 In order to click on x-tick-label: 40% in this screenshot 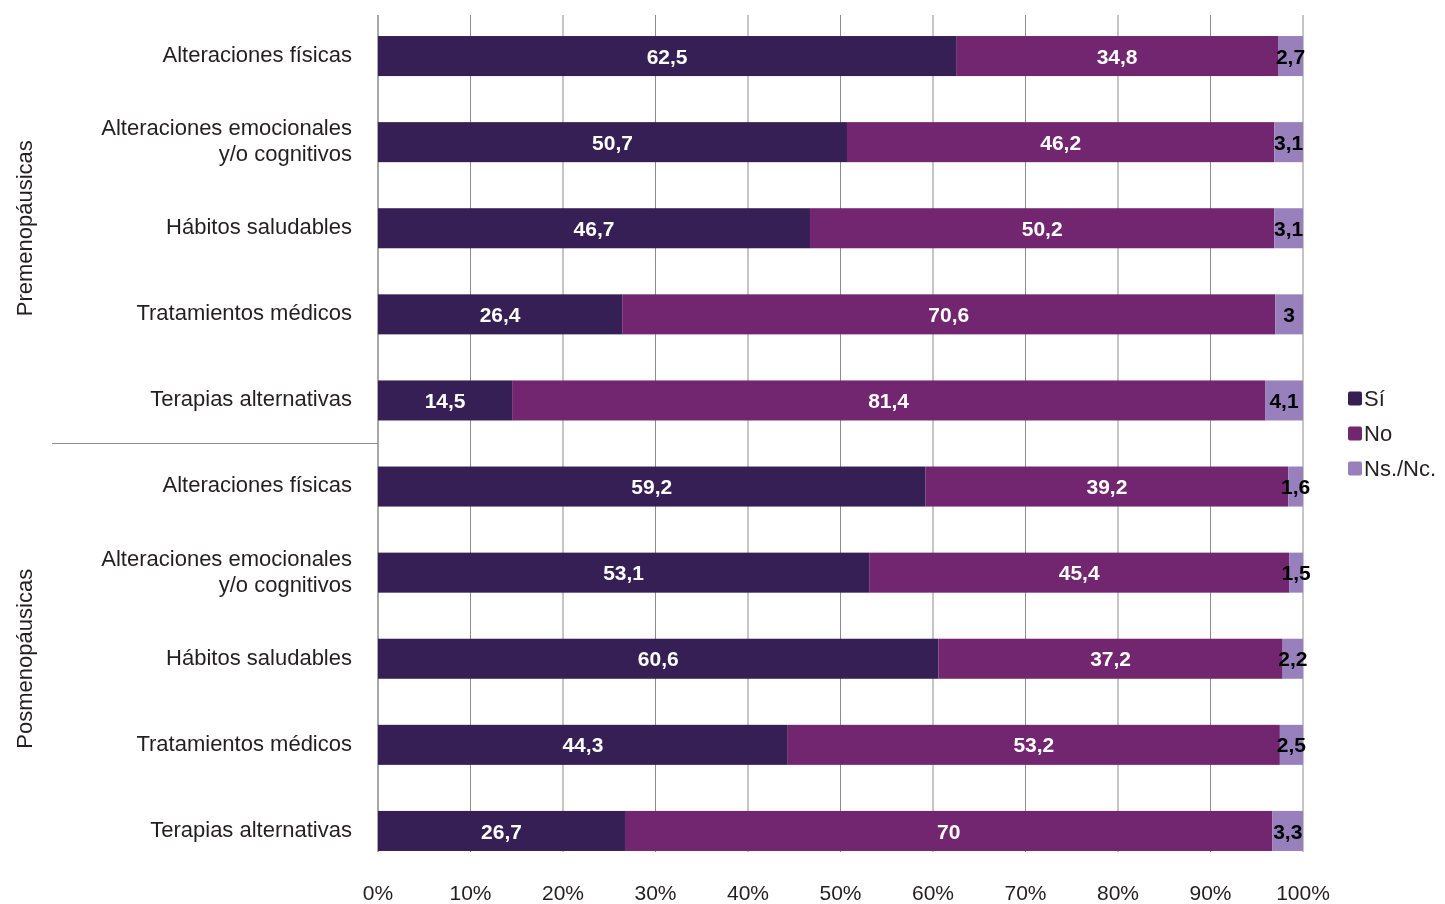, I will do `click(748, 892)`.